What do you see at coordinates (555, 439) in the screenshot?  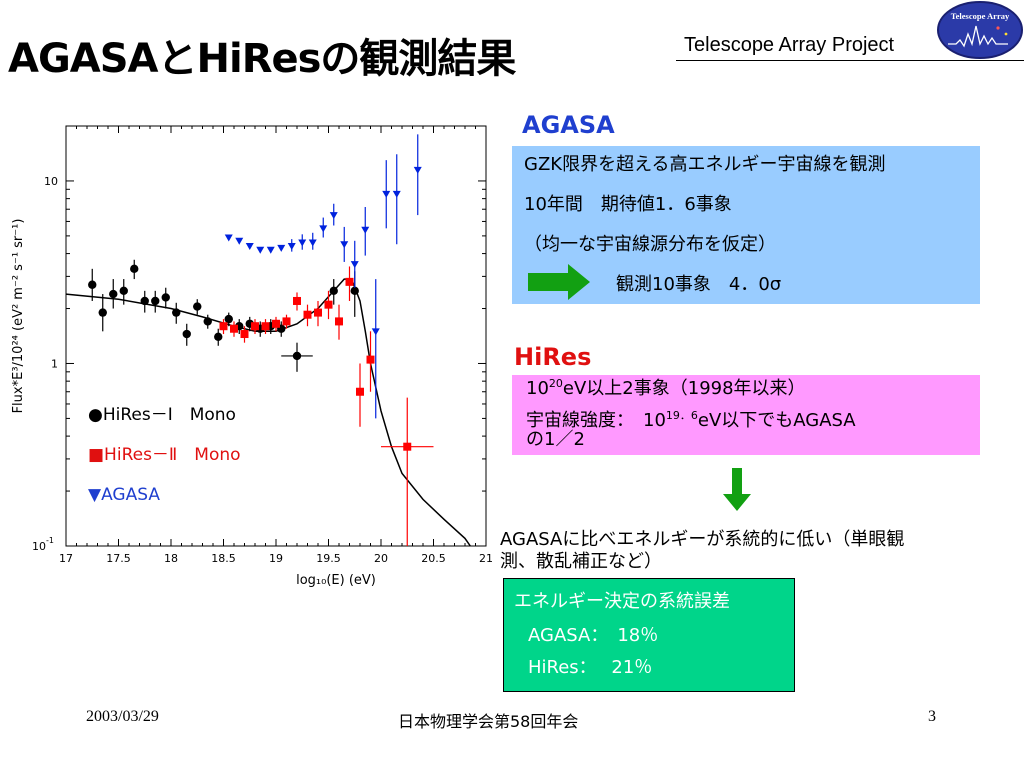 I see `hires-line-3: の1／2` at bounding box center [555, 439].